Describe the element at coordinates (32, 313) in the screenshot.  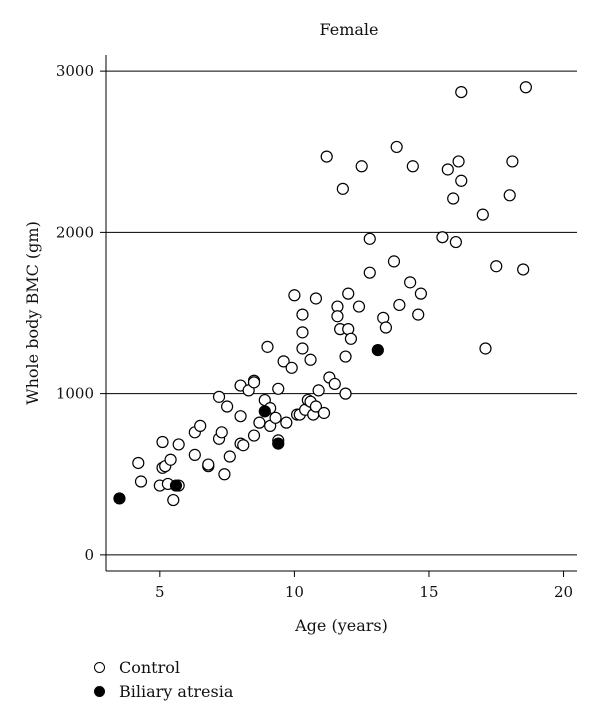
I see `y-axis-label: Whole body BMC (gm)` at that location.